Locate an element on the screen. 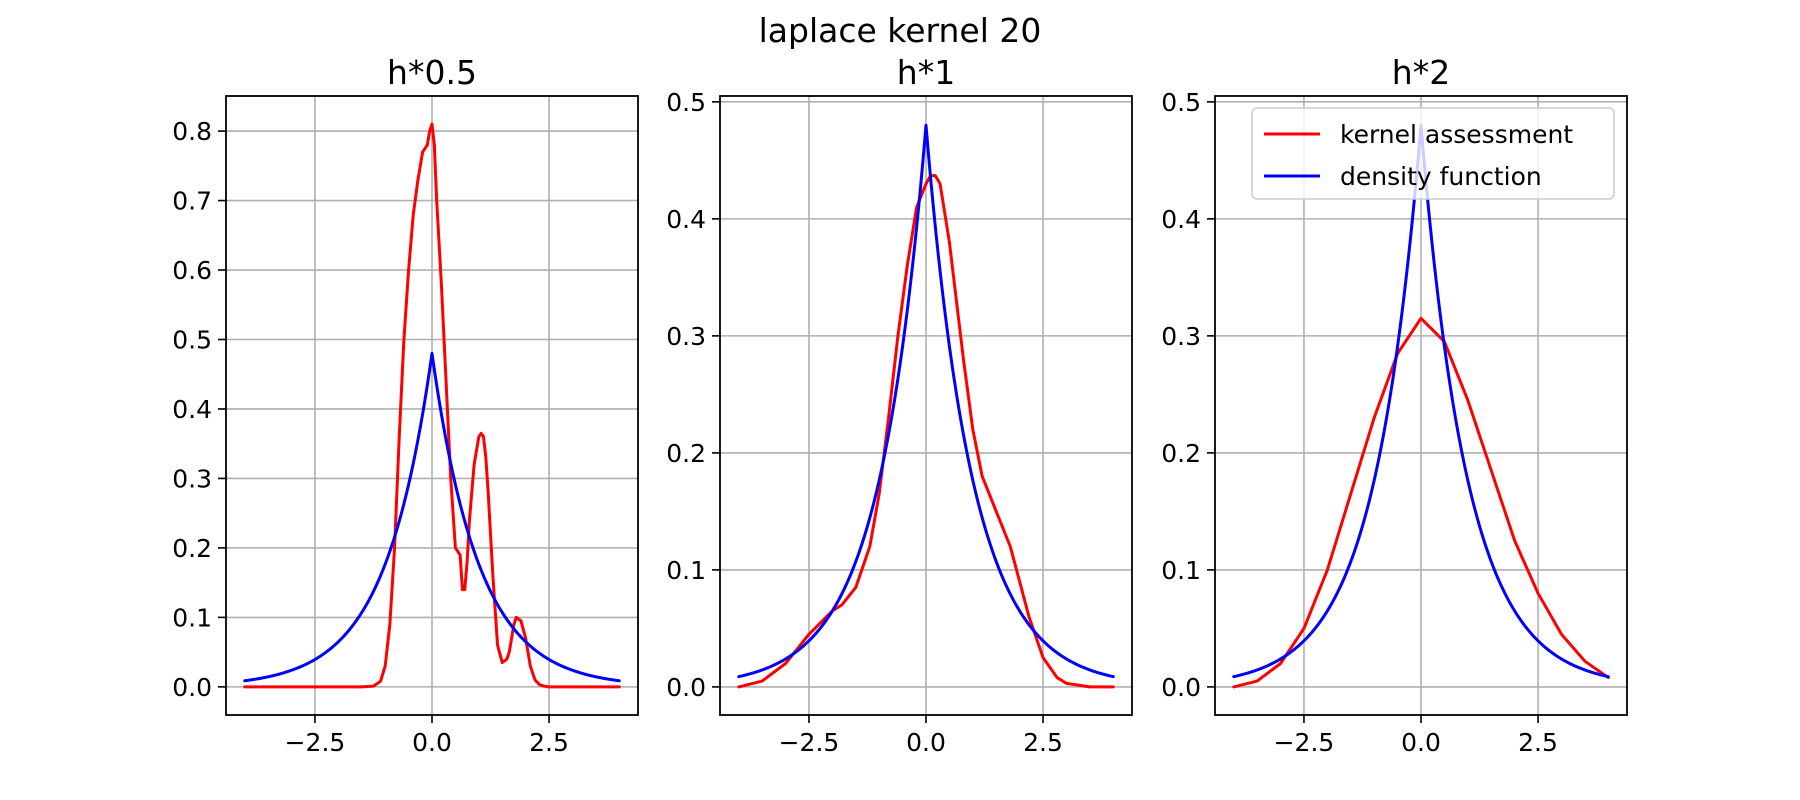  legend: kernel assessment density function is located at coordinates (1433, 153).